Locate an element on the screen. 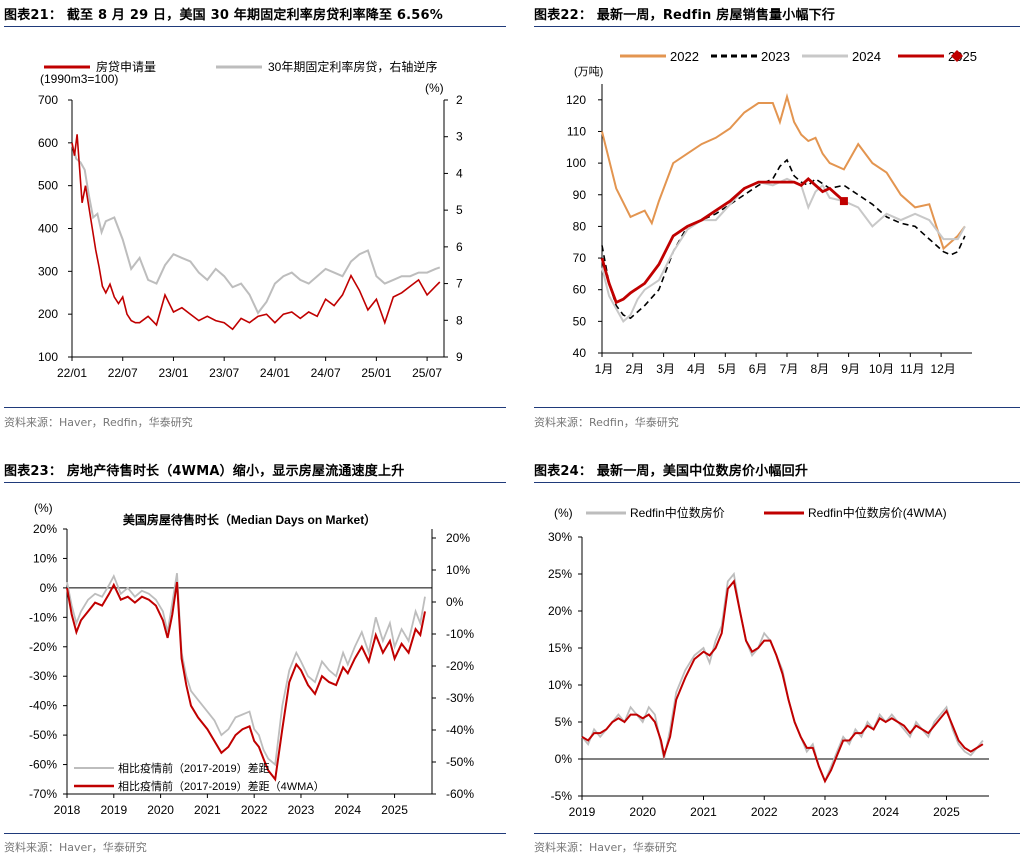 The image size is (1023, 857). chart-22-x-tick-label: 4月 is located at coordinates (696, 369).